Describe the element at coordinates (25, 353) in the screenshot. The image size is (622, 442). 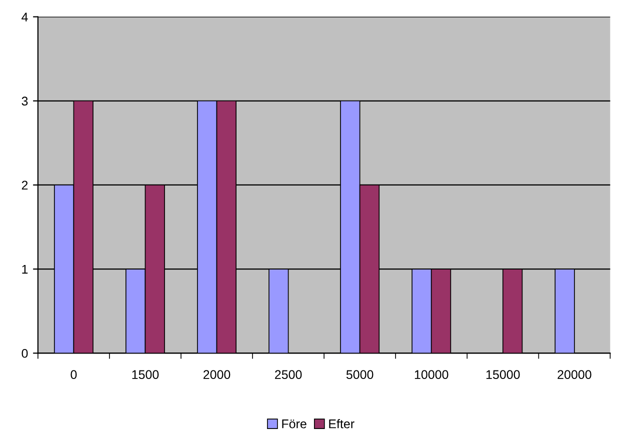
I see `y-tick-label: 0` at that location.